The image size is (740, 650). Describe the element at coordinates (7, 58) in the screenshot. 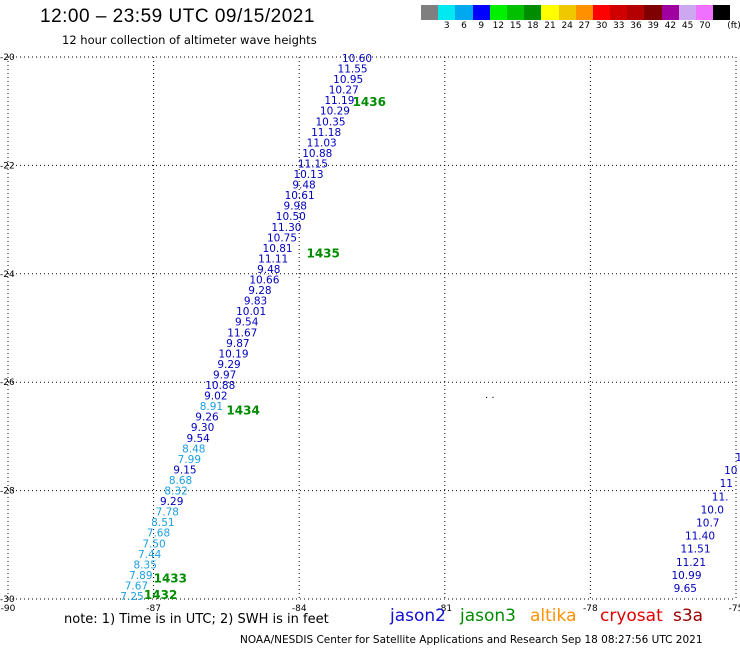

I see `lat-tick-label: -20` at that location.